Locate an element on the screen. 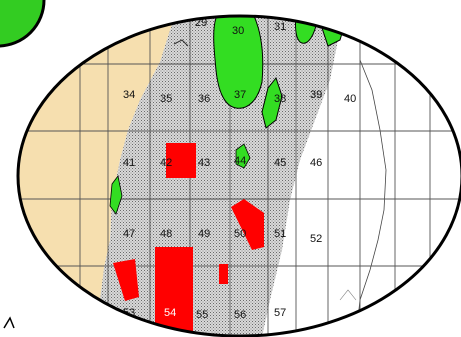 This screenshot has height=337, width=461. grid-label-42: 42 is located at coordinates (166, 163).